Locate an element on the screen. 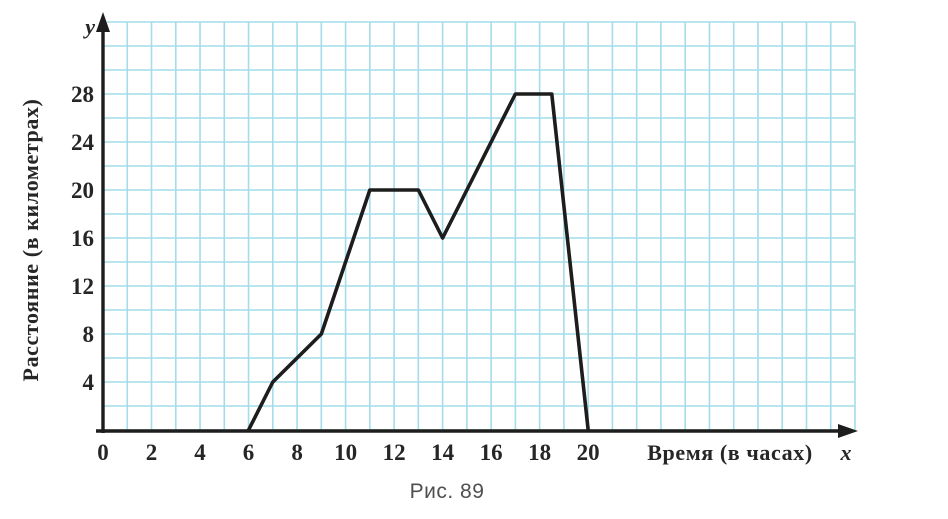 This screenshot has width=948, height=519. x-tick-label: 20 is located at coordinates (588, 452).